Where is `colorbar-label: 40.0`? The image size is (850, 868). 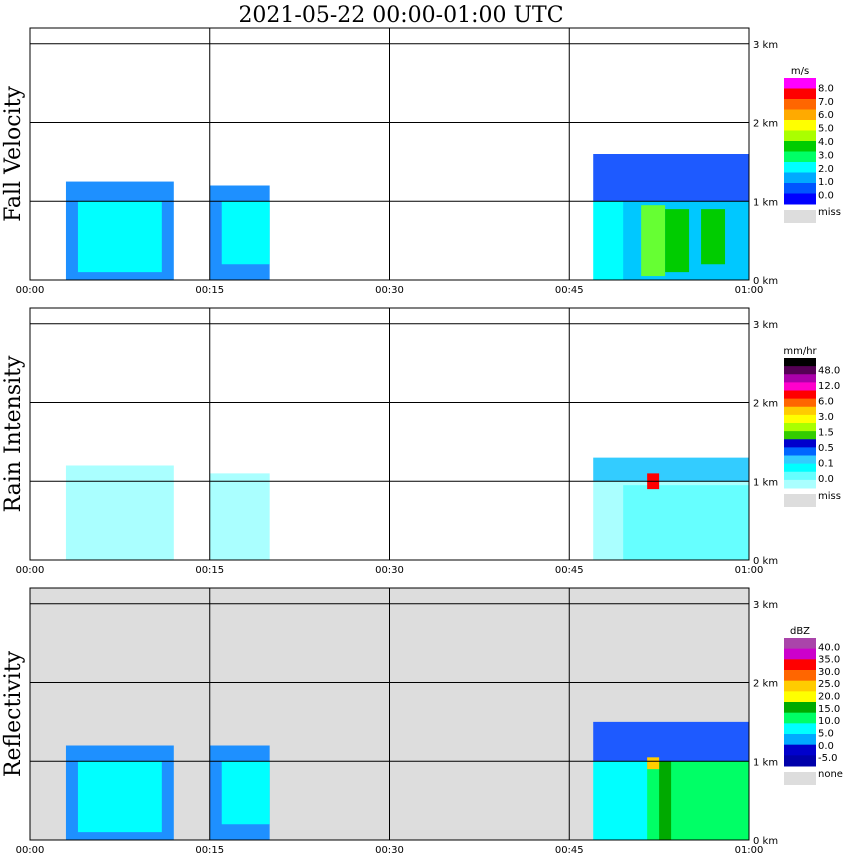
colorbar-label: 40.0 is located at coordinates (829, 647).